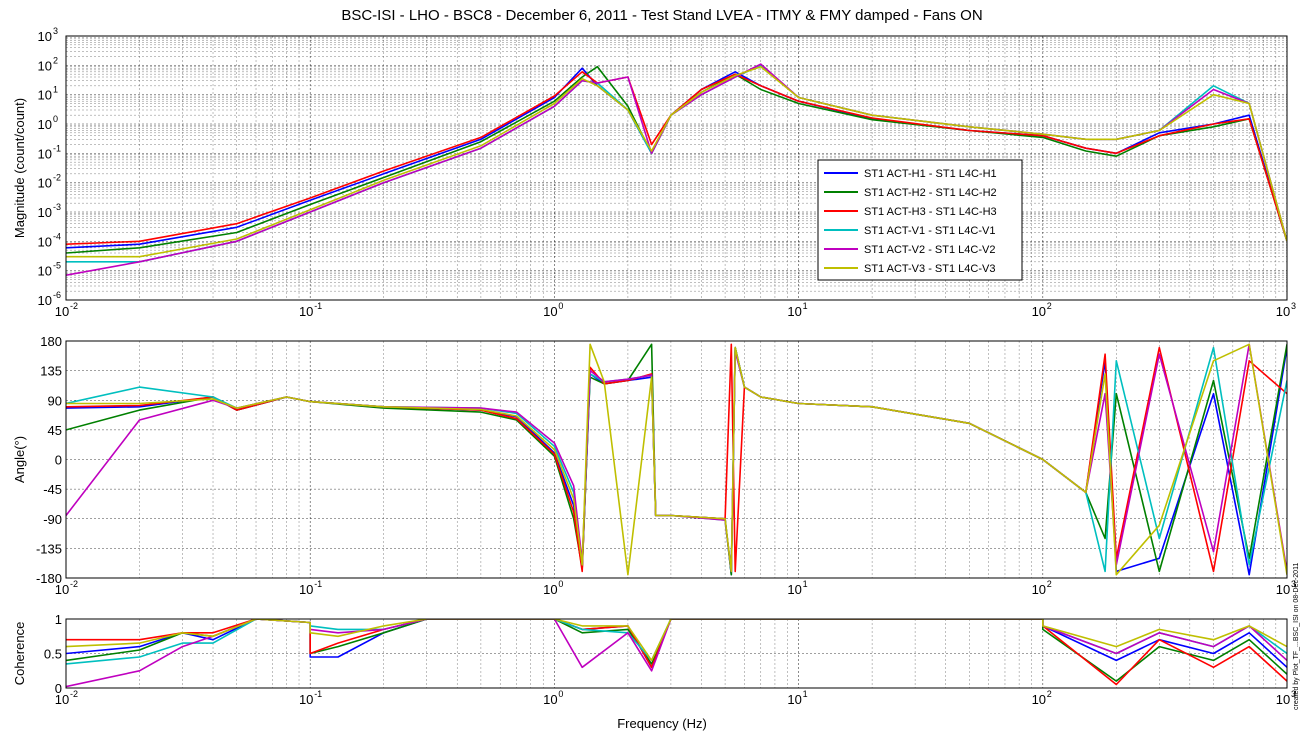 The width and height of the screenshot is (1314, 736). Describe the element at coordinates (55, 119) in the screenshot. I see `y-tick-exponent: 0` at that location.